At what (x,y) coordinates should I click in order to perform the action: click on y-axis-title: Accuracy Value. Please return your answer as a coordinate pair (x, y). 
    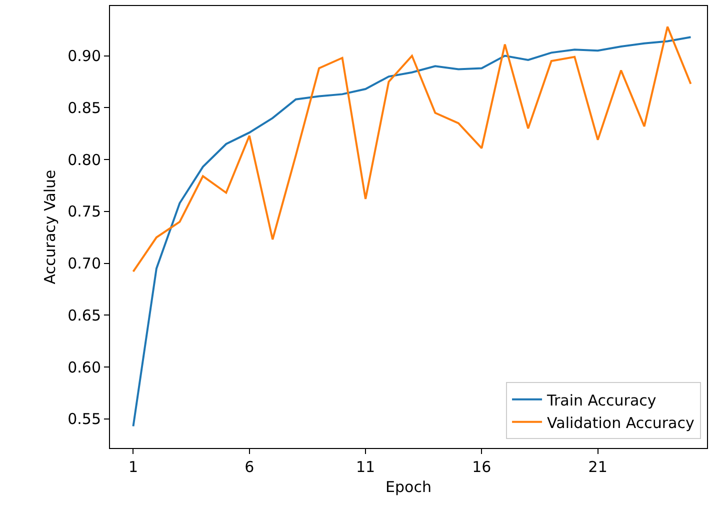
    Looking at the image, I should click on (49, 227).